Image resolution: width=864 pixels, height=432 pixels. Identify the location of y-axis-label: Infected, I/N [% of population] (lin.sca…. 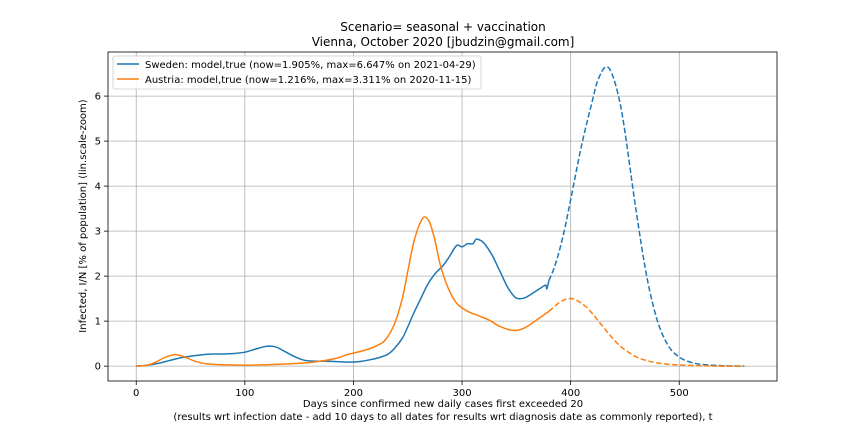
(83, 215).